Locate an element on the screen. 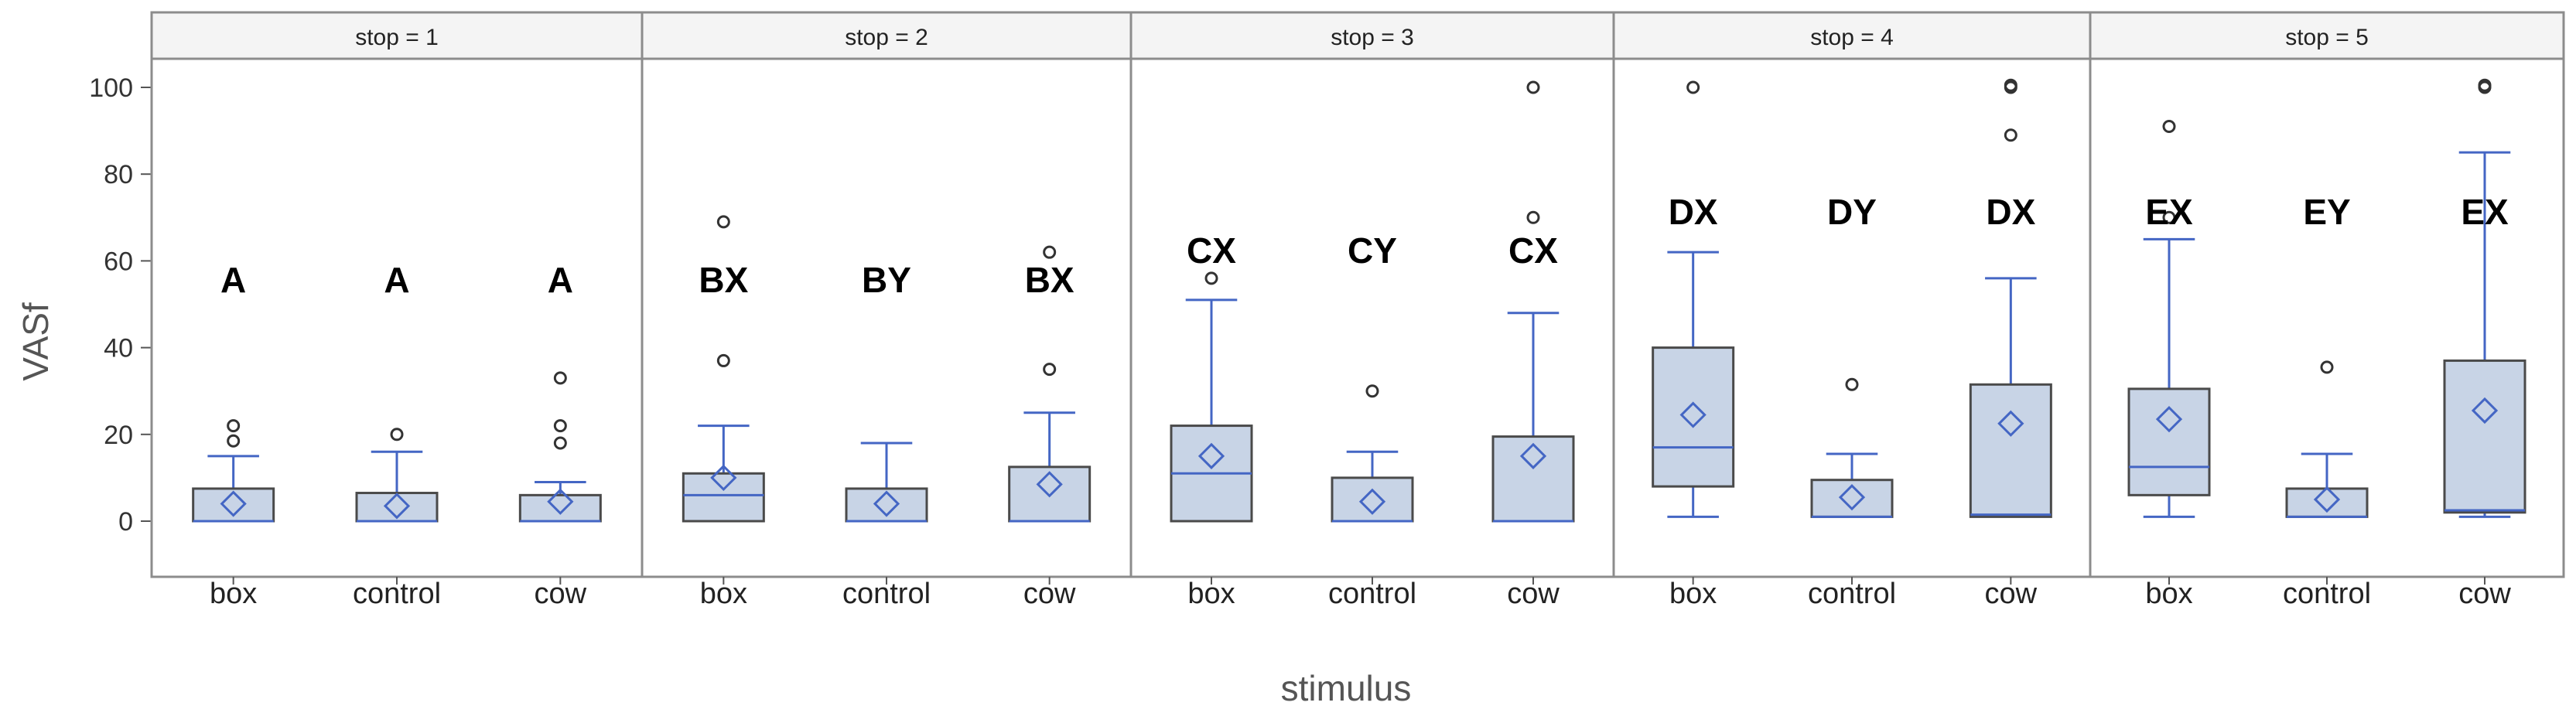 This screenshot has height=716, width=2576. boxplot-control: DY control is located at coordinates (1852, 401).